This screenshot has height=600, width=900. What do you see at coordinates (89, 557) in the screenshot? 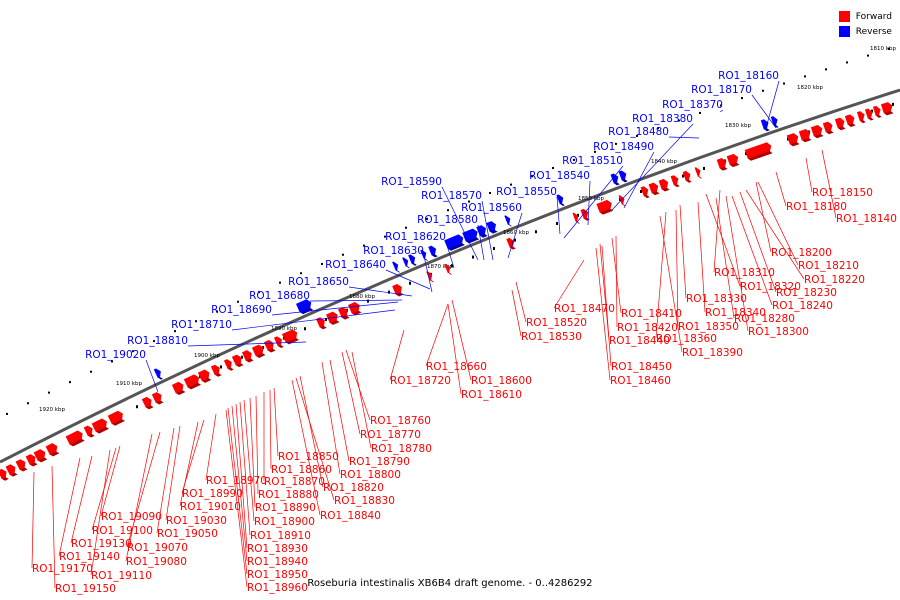
I see `forward-gene-label: RO1_19140` at bounding box center [89, 557].